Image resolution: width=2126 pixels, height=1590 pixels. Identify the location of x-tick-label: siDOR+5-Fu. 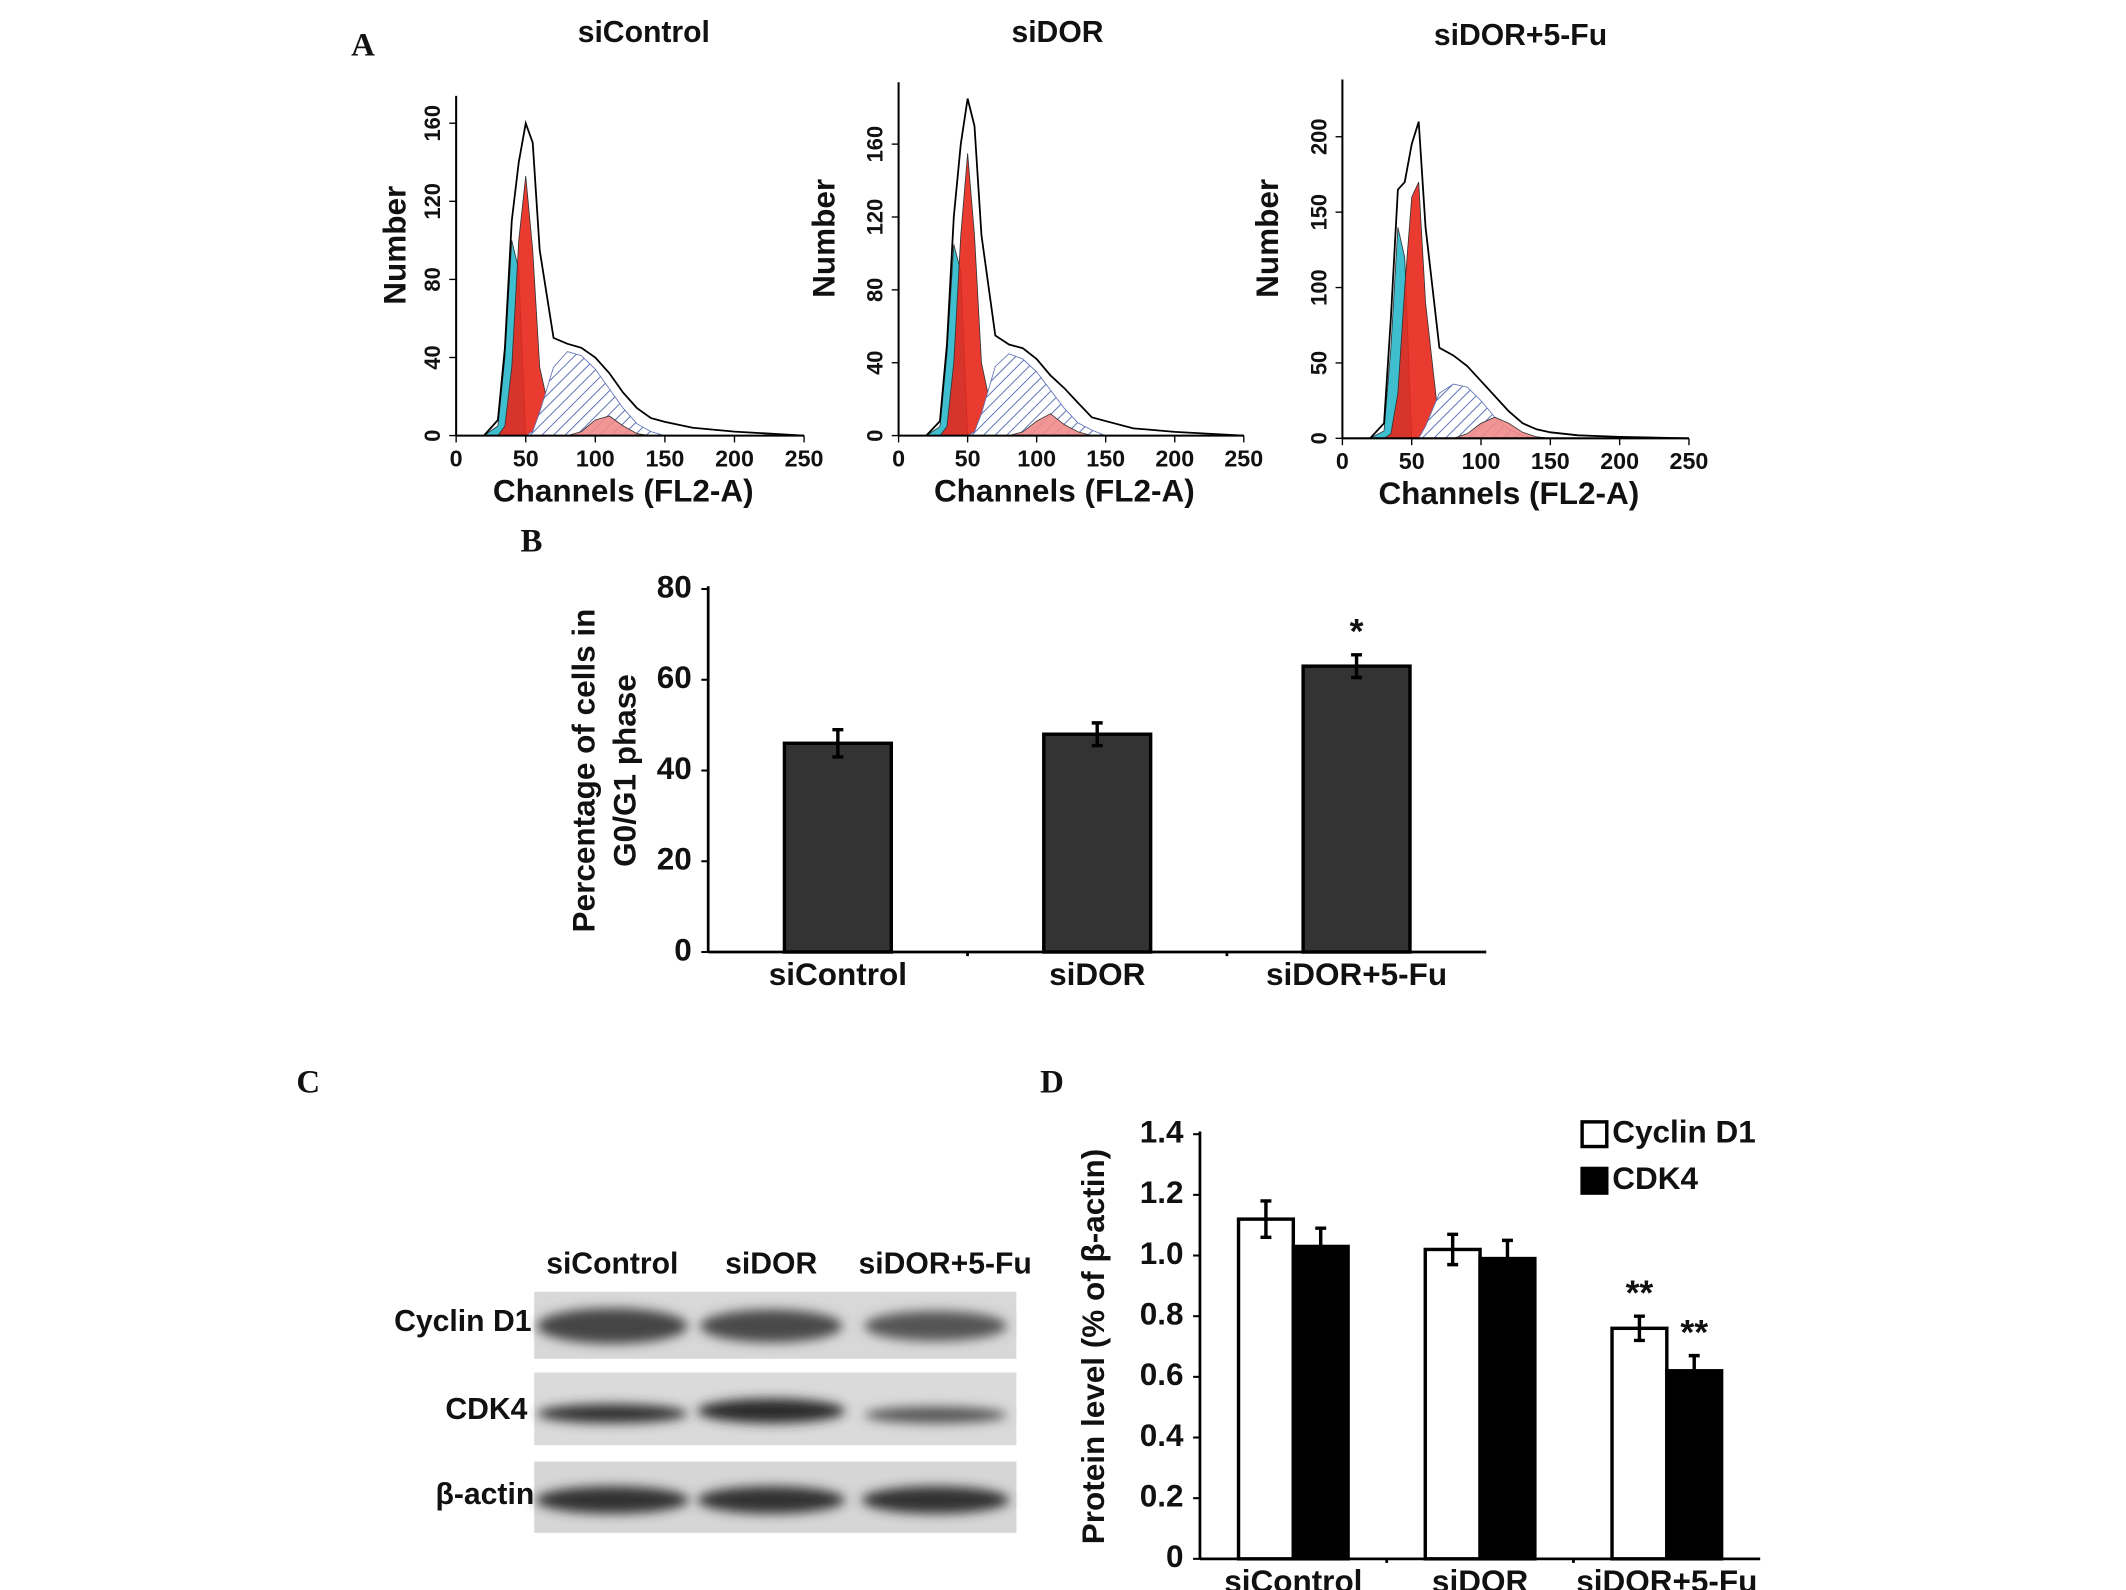
(1356, 974).